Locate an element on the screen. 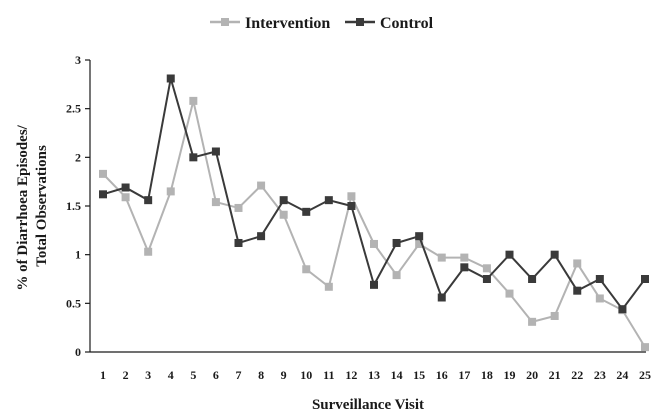  x-tick-label: 19 is located at coordinates (510, 375).